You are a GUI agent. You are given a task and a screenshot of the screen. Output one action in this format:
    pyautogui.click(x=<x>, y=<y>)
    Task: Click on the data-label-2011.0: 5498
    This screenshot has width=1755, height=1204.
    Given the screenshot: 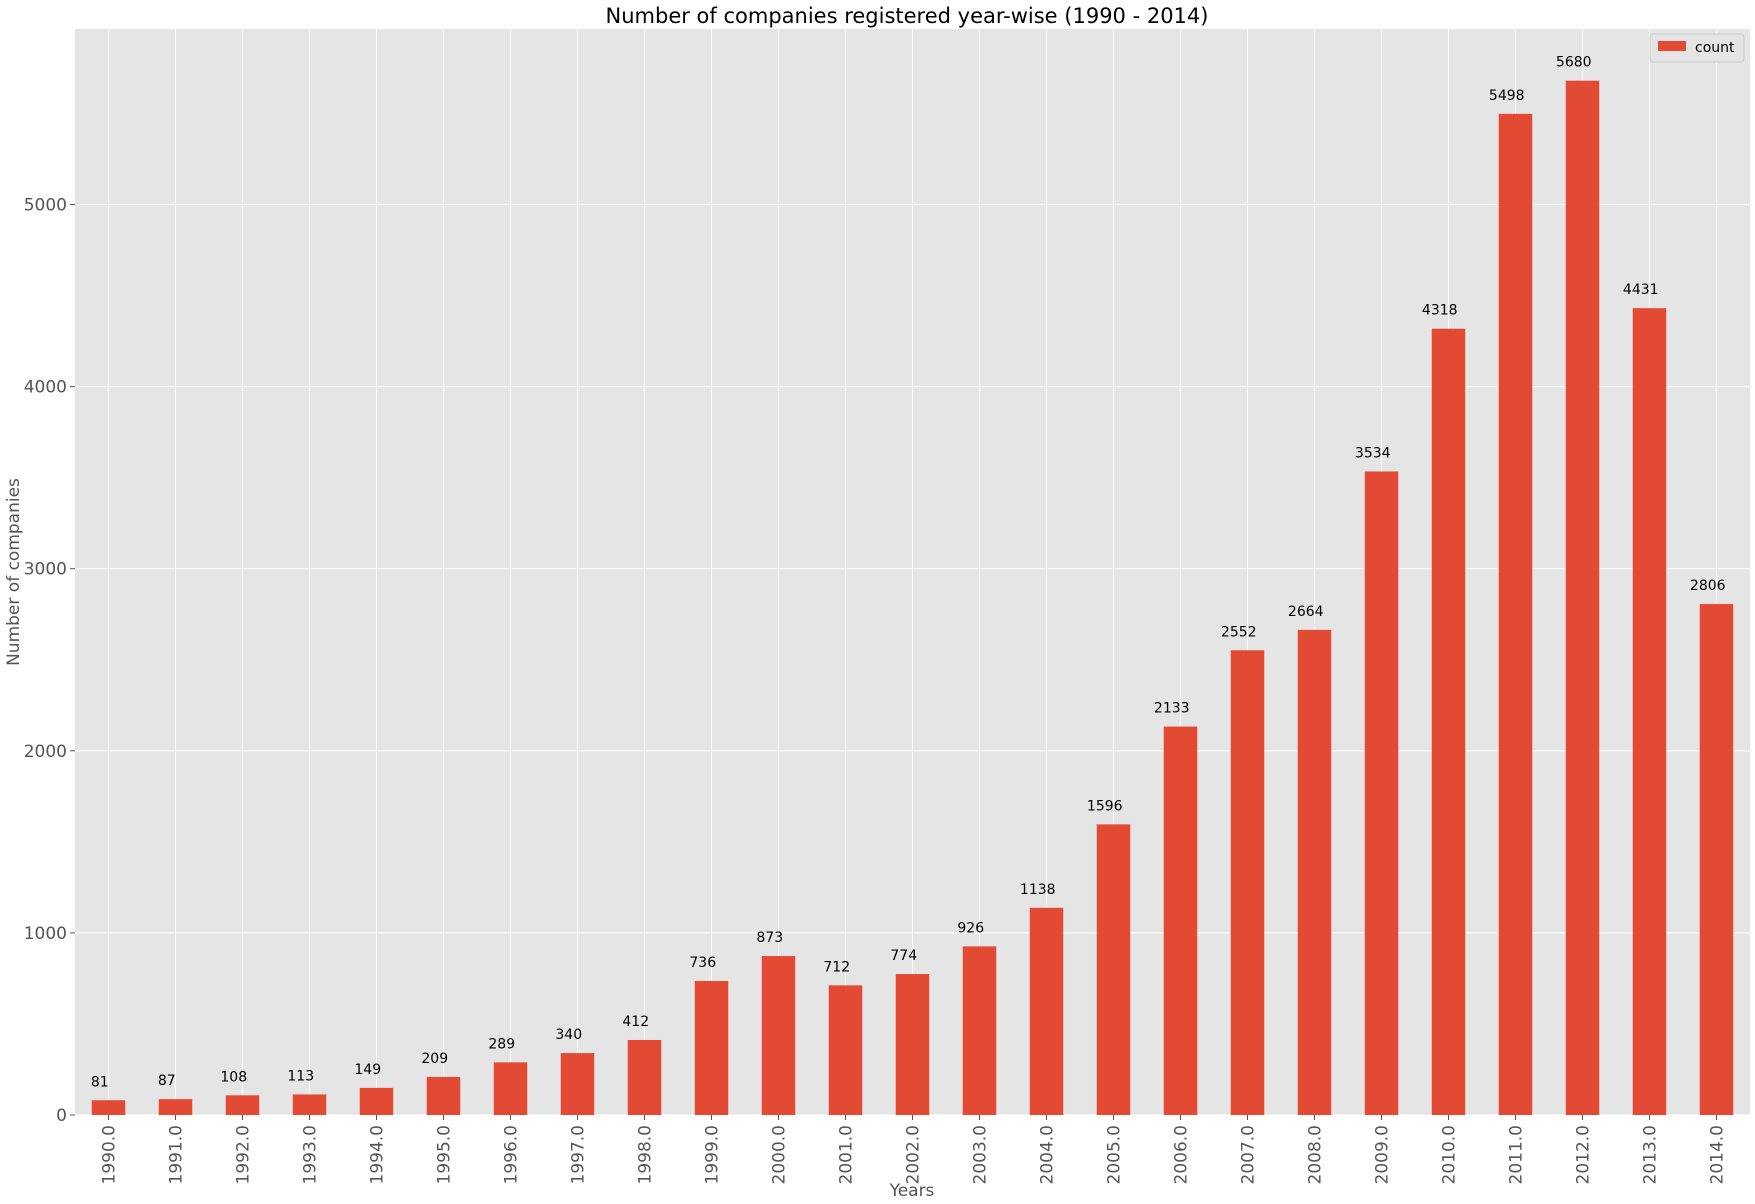 What is the action you would take?
    pyautogui.click(x=1507, y=96)
    